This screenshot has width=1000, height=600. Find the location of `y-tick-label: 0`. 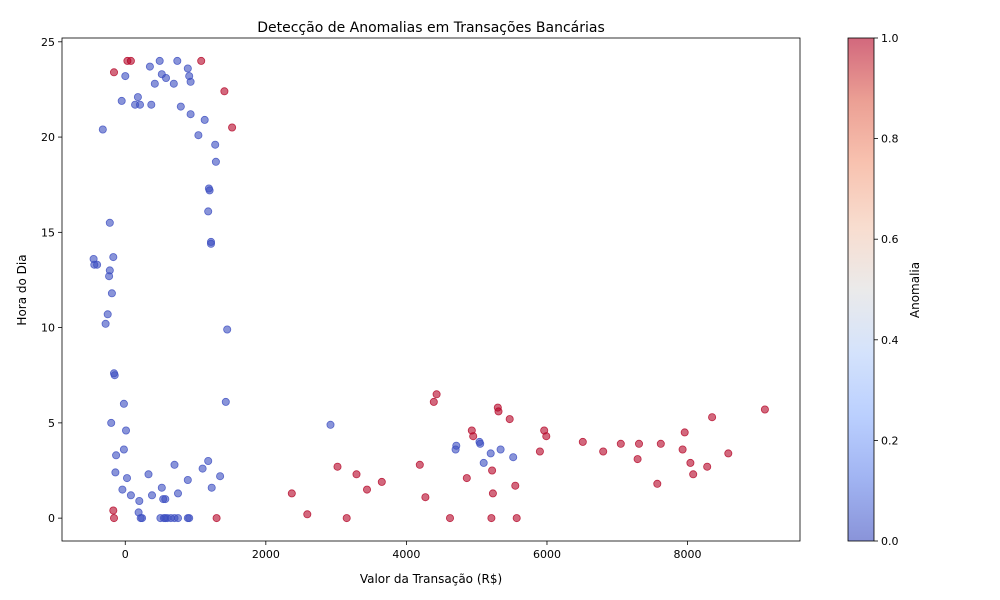

y-tick-label: 0 is located at coordinates (51, 518).